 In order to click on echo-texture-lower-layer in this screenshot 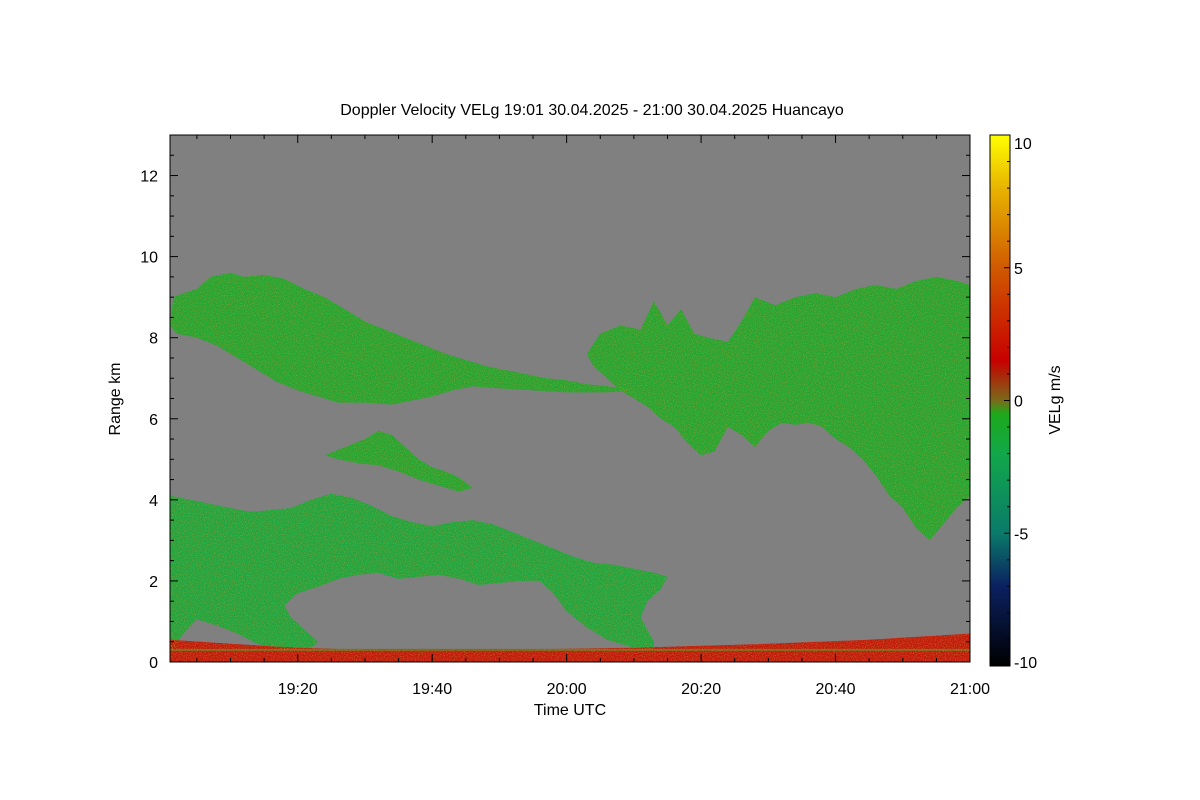, I will do `click(419, 573)`.